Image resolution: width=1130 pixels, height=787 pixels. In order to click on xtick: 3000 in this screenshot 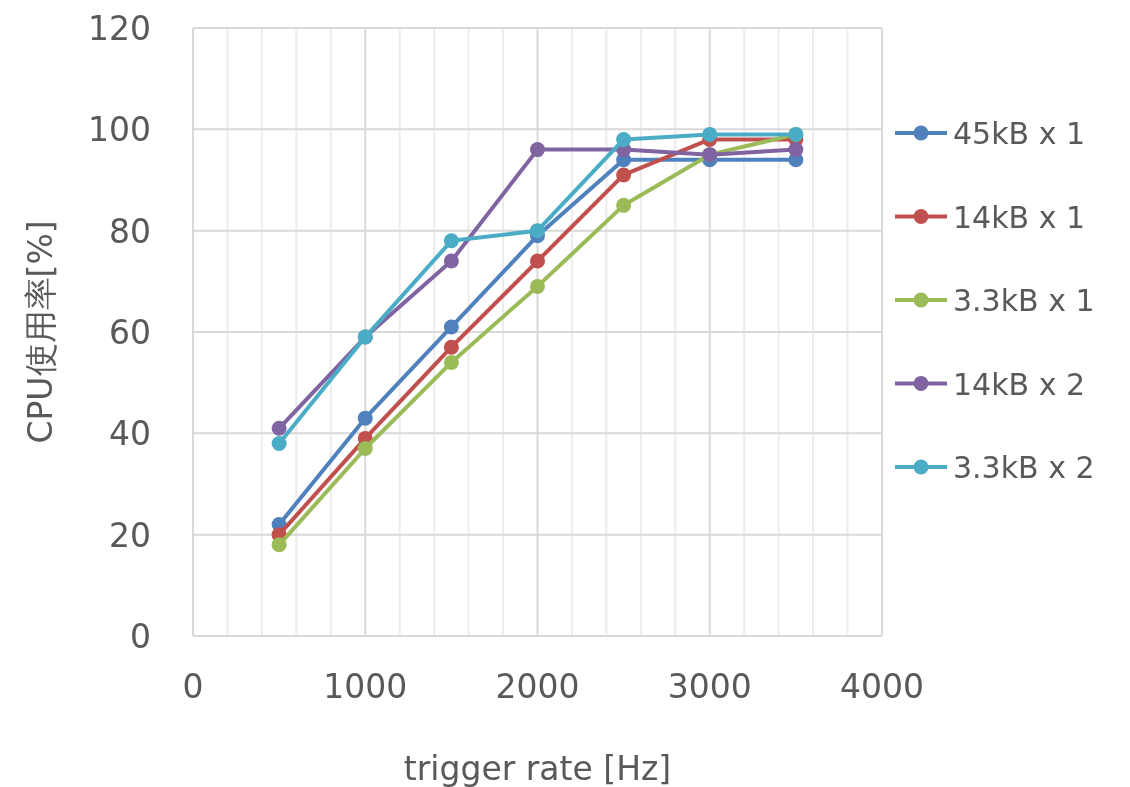, I will do `click(709, 686)`.